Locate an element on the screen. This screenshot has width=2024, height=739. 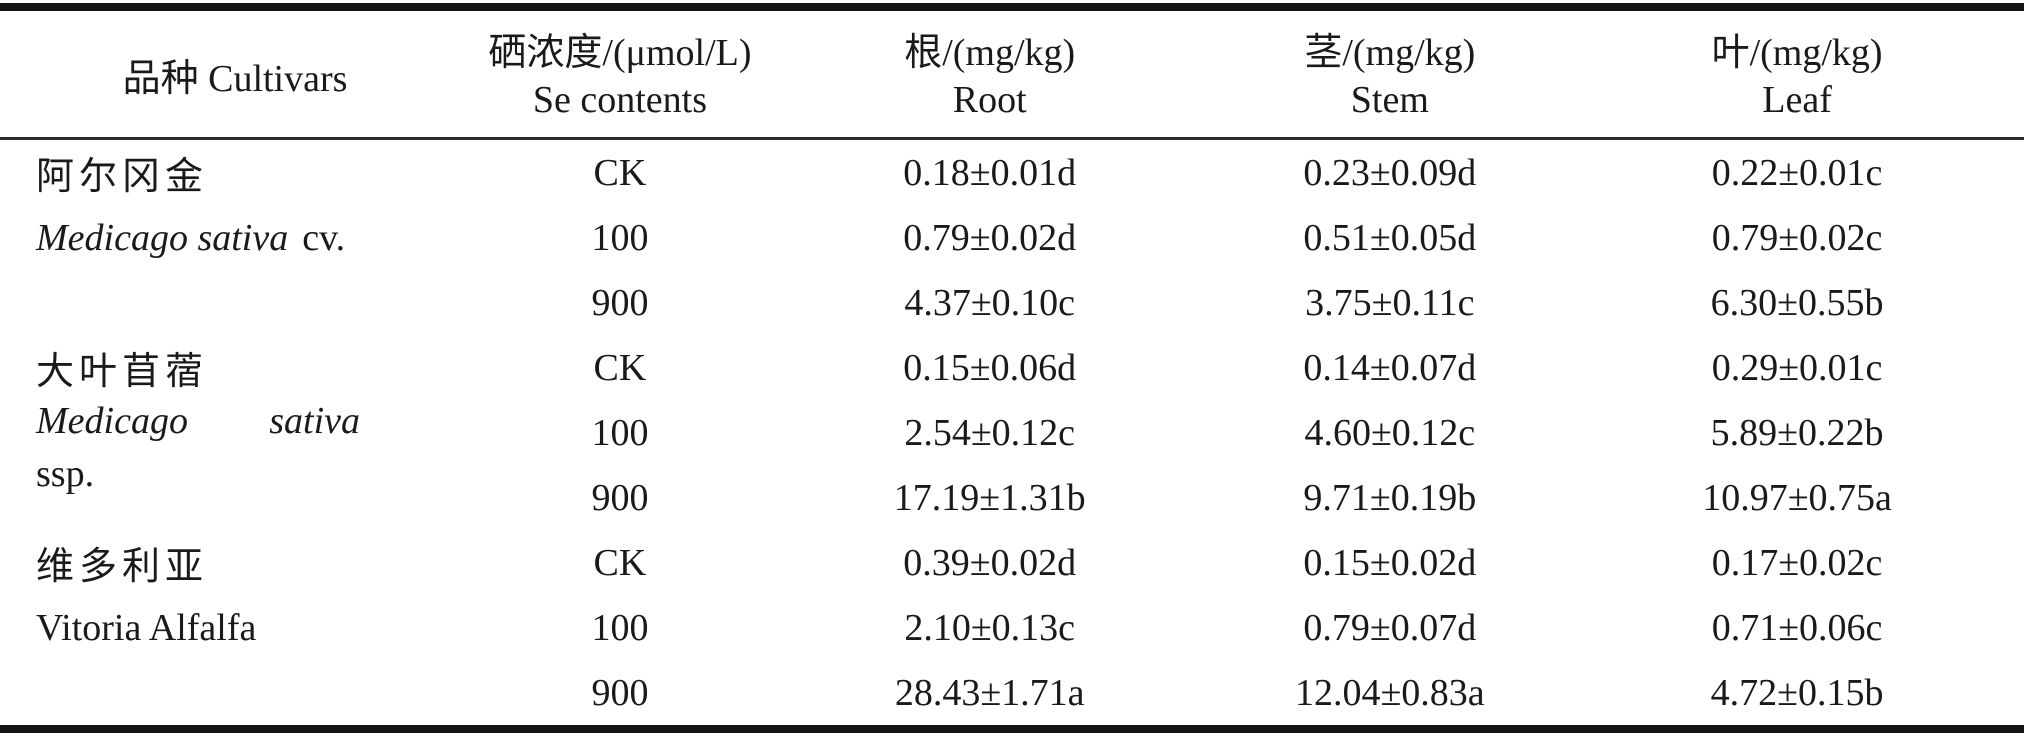
cultivar-cell-vitoria: 维多利亚 Vitoria Alfalfa is located at coordinates (235, 627).